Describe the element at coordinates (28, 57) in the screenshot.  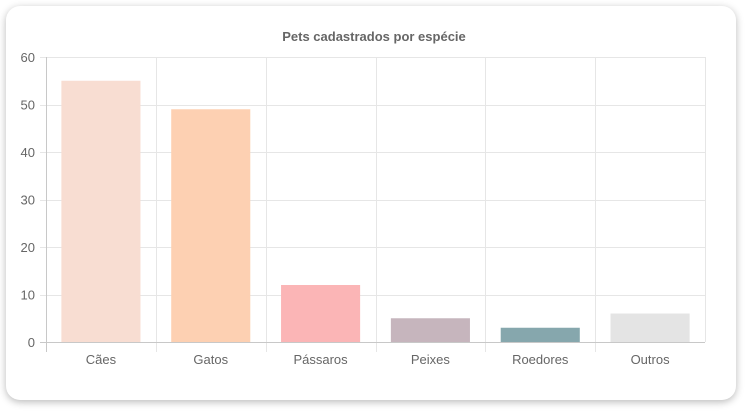
I see `y-tick-label: 60` at that location.